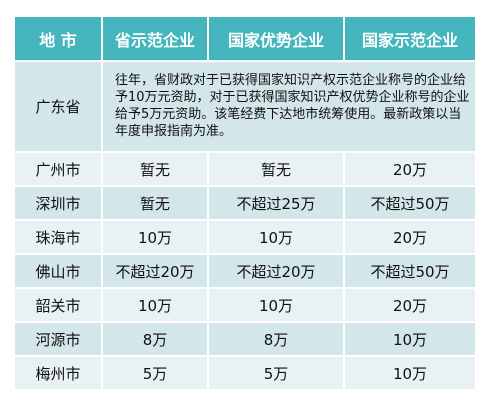  Describe the element at coordinates (155, 271) in the screenshot. I see `cell-provincial: 不超过20万` at that location.